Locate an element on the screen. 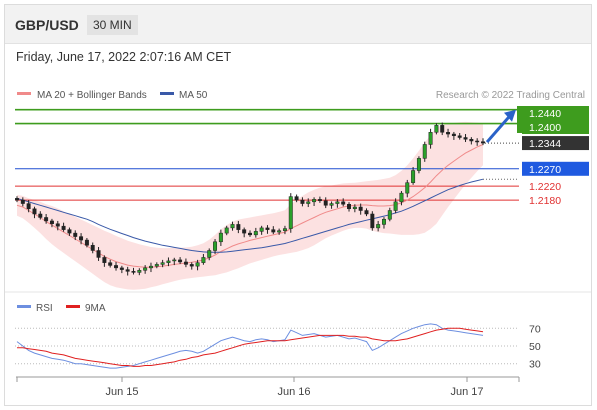 This screenshot has height=410, width=597. ma9-legend-swatch is located at coordinates (73, 306).